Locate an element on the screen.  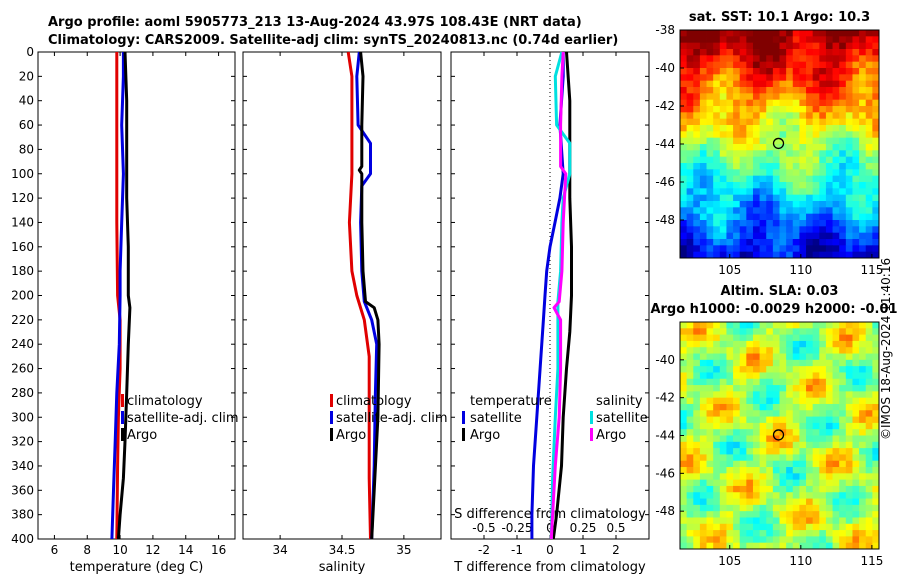
legend-swatch is located at coordinates (591, 417).